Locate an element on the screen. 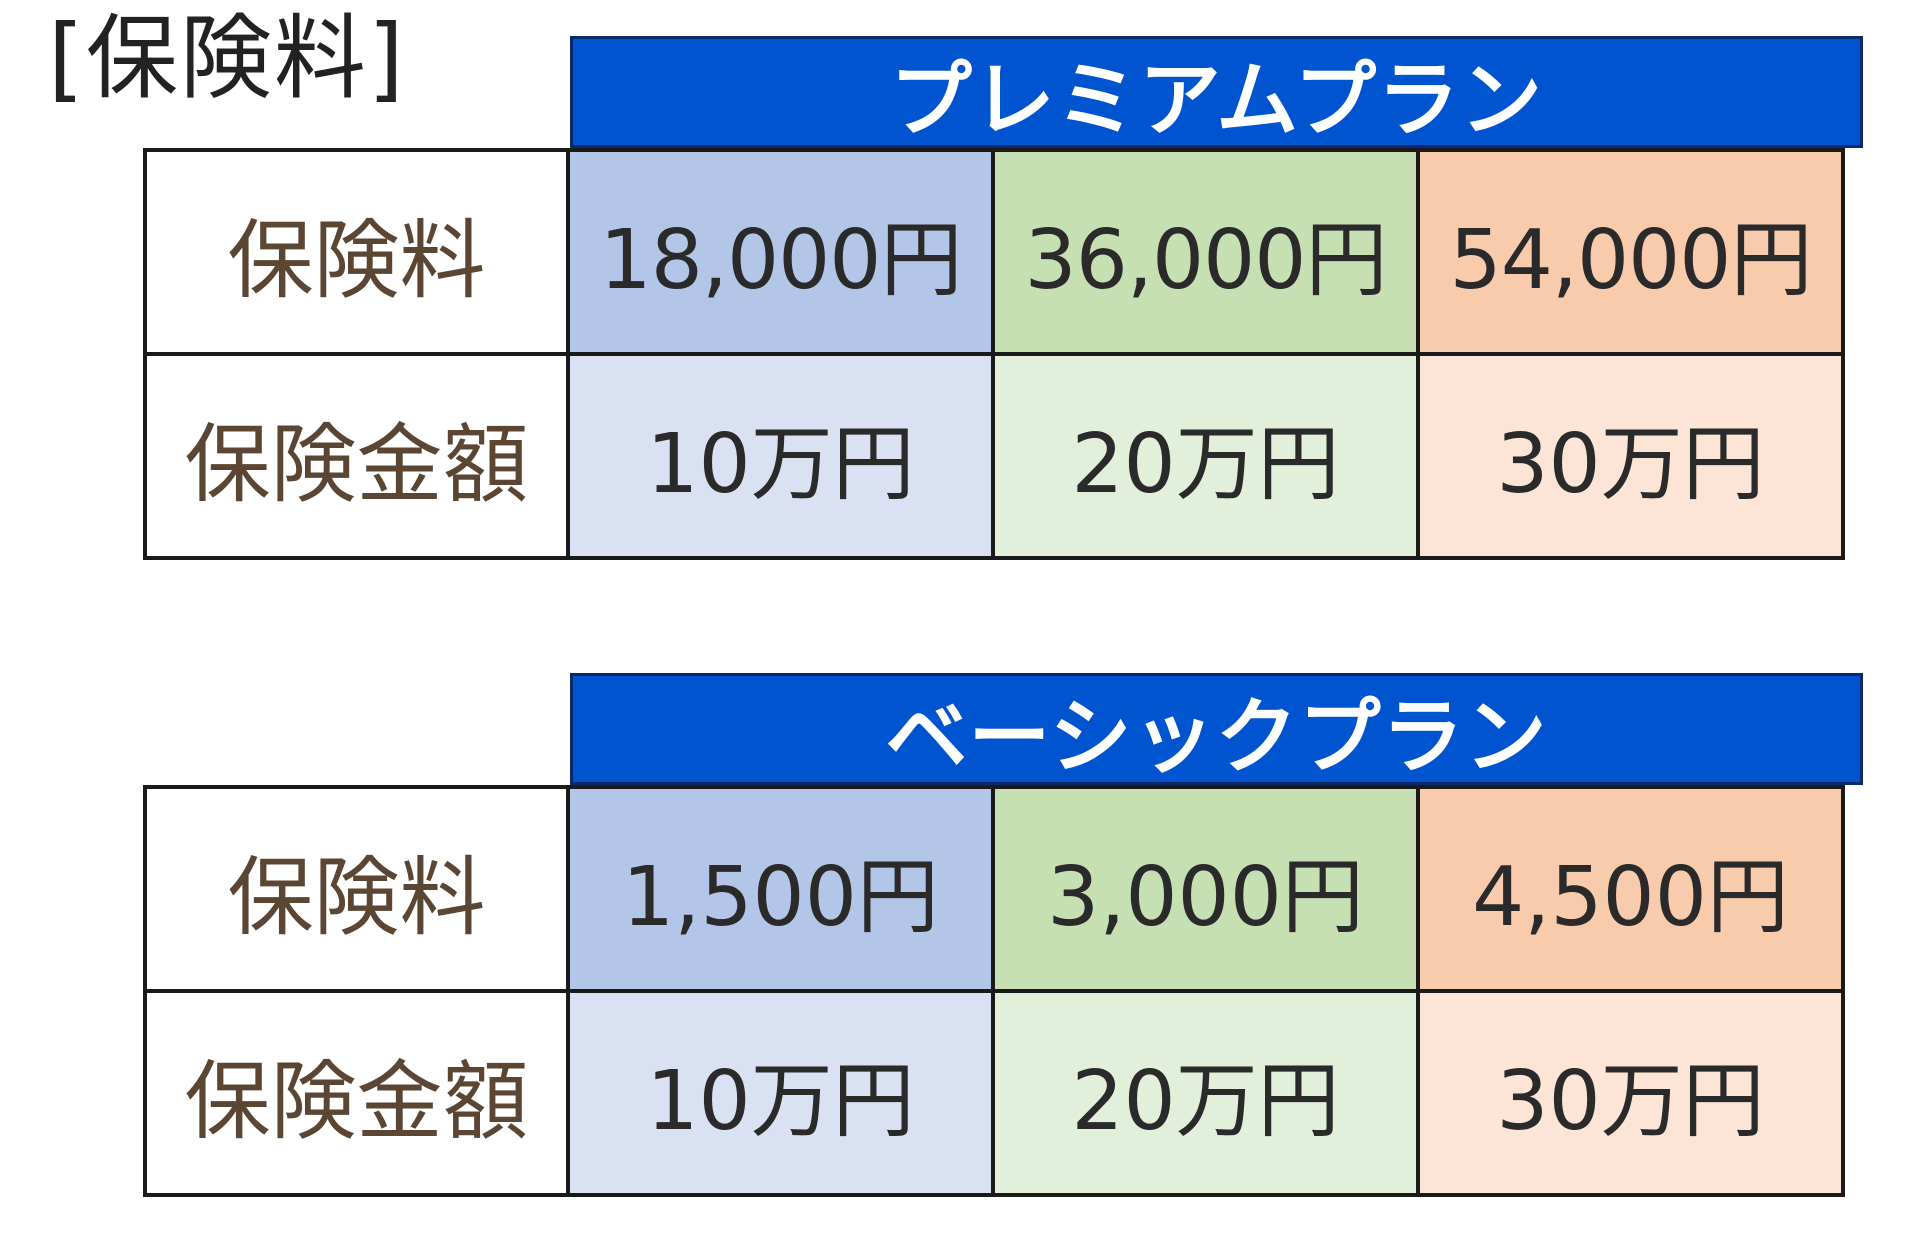 This screenshot has height=1237, width=1920. premium-value-cell: 1,500円 is located at coordinates (780, 889).